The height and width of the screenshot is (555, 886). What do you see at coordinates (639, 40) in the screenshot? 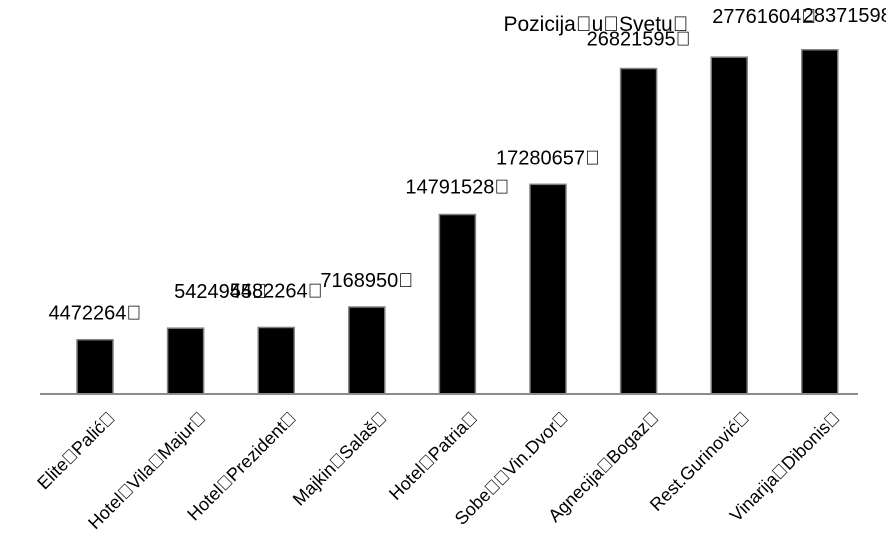
I see `bar-value-label: 26821595 ` at bounding box center [639, 40].